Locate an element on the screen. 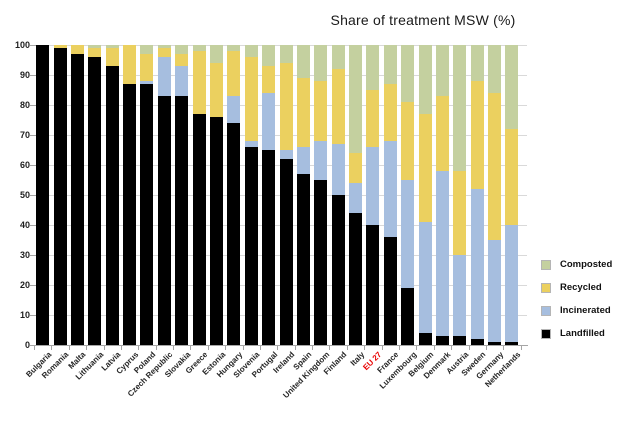 This screenshot has height=434, width=635. bar-segment-incinerated-hungary is located at coordinates (234, 109).